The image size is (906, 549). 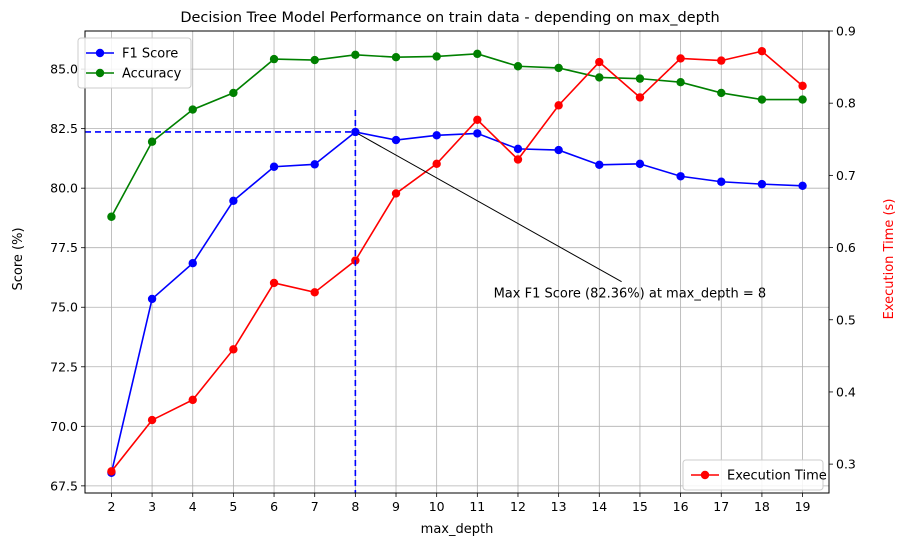 I want to click on y2-tick-label: 0.6, so click(x=846, y=247).